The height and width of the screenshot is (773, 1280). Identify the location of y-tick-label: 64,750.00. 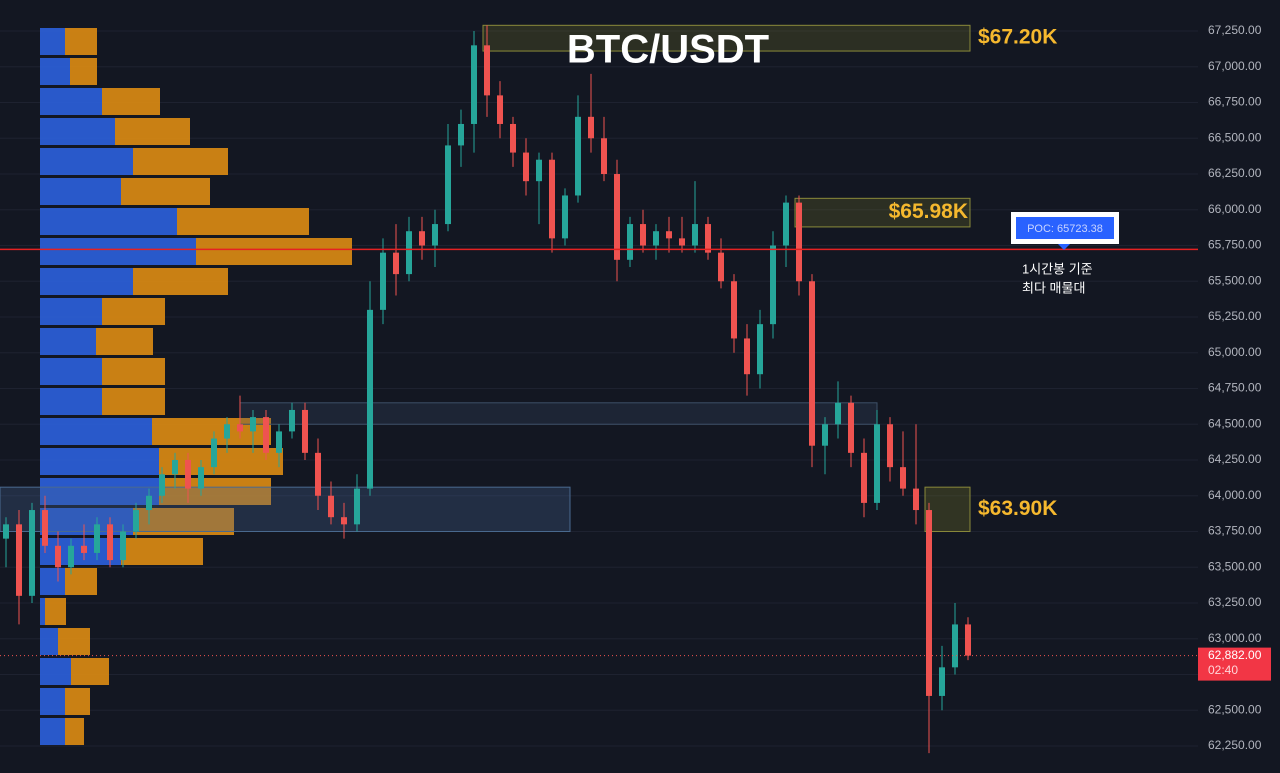
(1235, 388).